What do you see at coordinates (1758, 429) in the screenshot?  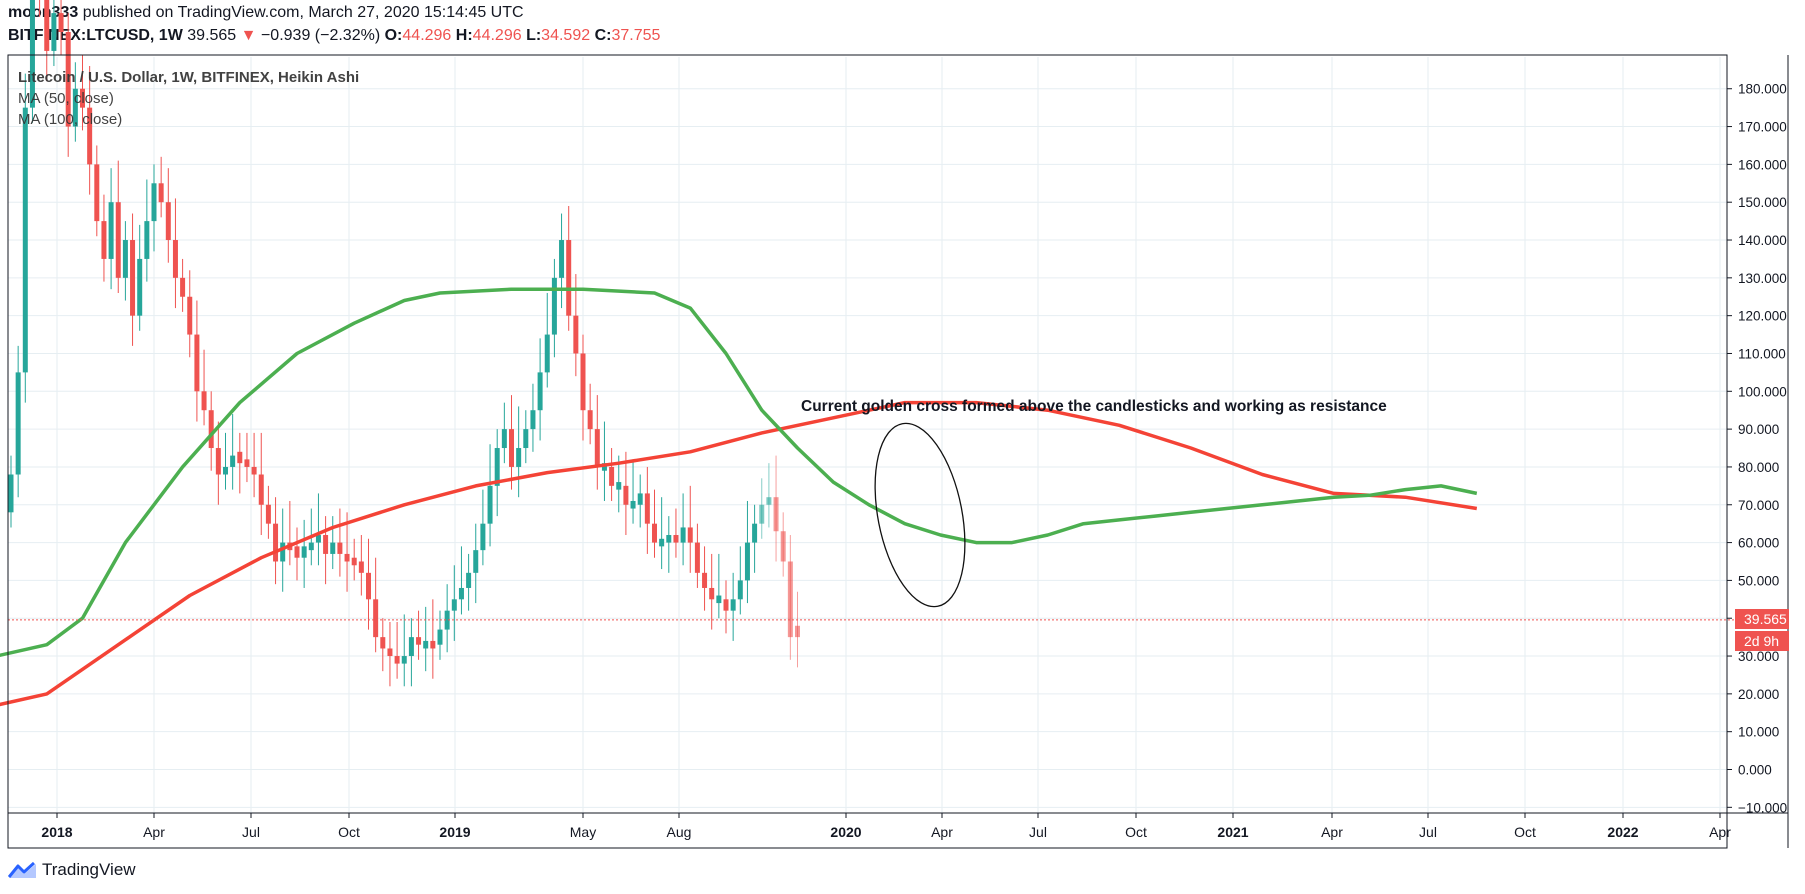 I see `y-tick-label: 90.000` at bounding box center [1758, 429].